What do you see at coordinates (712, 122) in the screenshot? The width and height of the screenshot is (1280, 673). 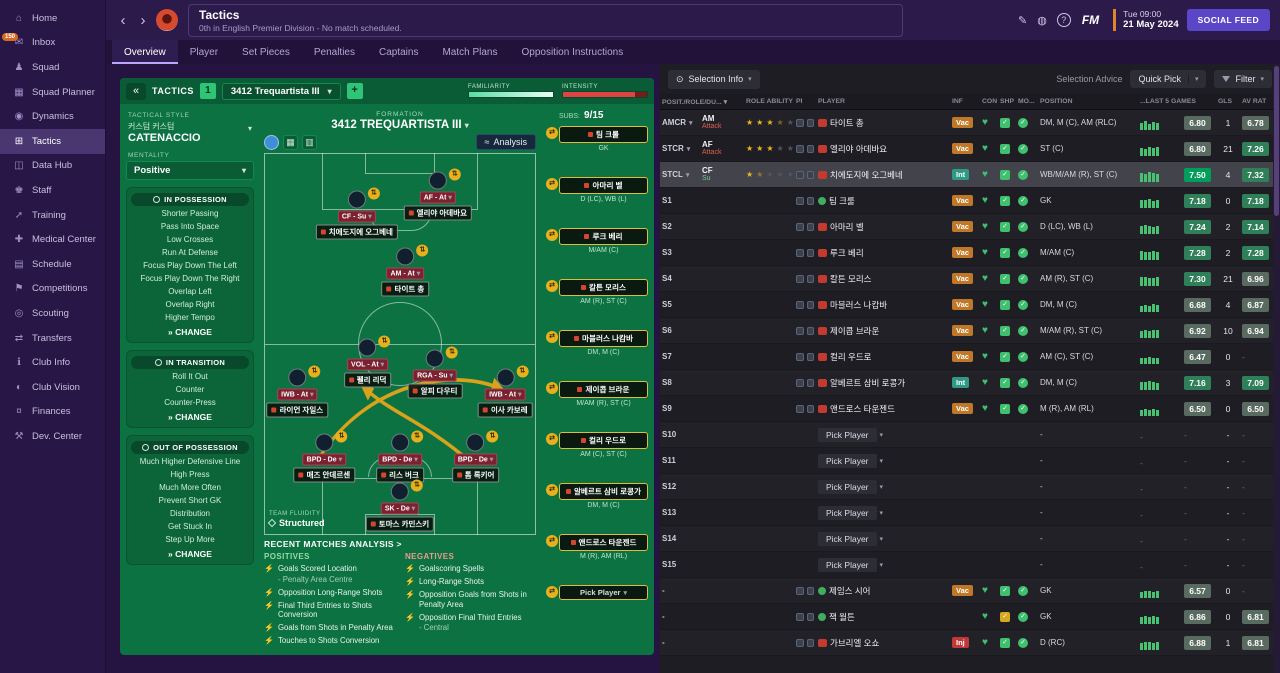 I see `role-duty-cell: AM Attack` at bounding box center [712, 122].